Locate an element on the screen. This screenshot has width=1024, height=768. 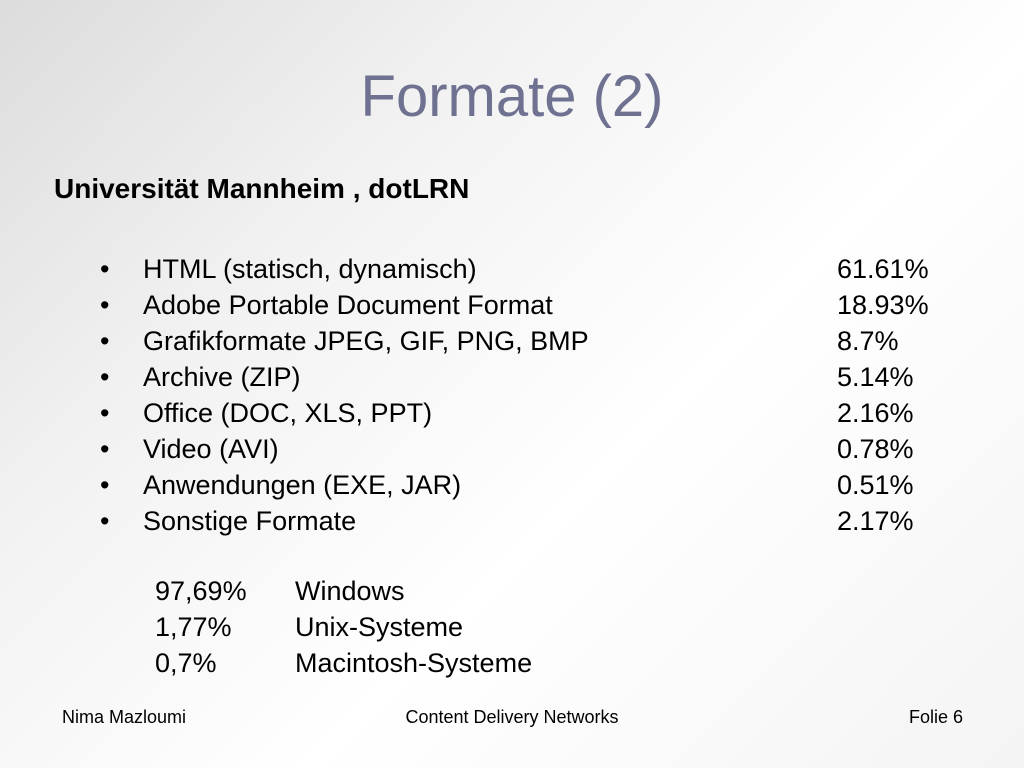
list-item: • Adobe Portable Document Format 18.93% is located at coordinates (530, 305).